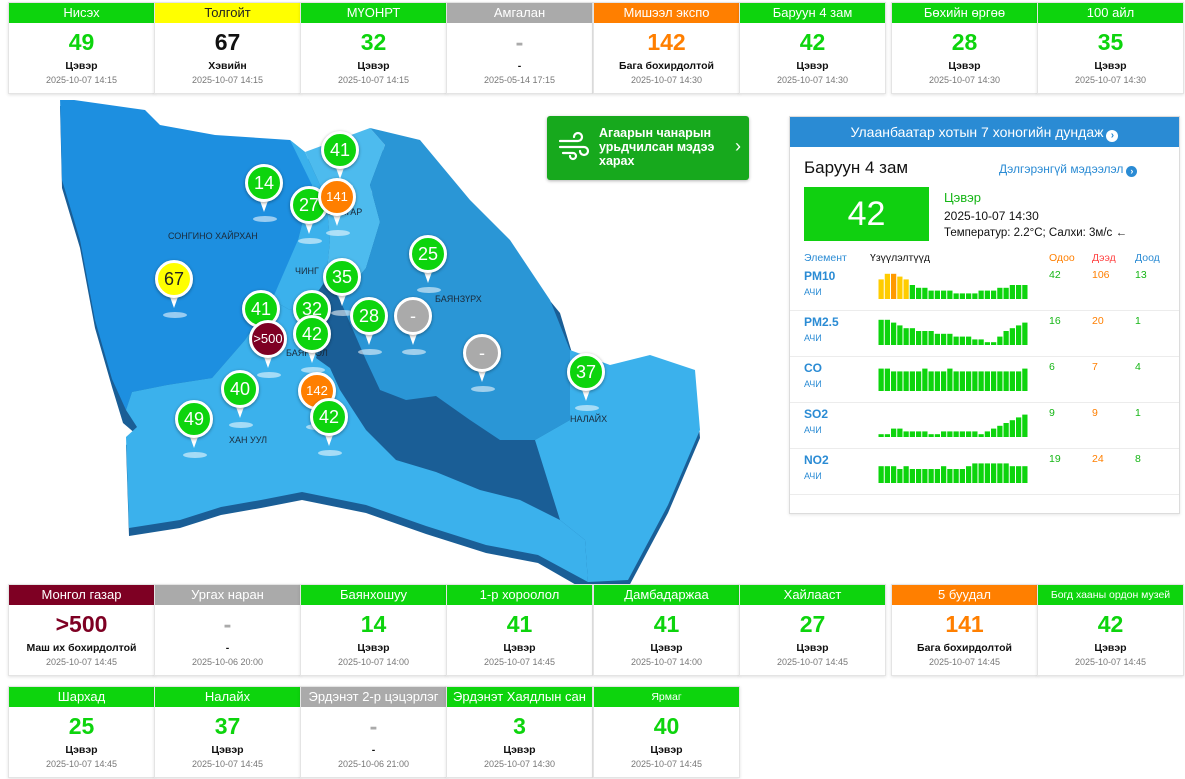 Image resolution: width=1185 pixels, height=779 pixels. What do you see at coordinates (81, 42) in the screenshot?
I see `station-card-aqi: 49` at bounding box center [81, 42].